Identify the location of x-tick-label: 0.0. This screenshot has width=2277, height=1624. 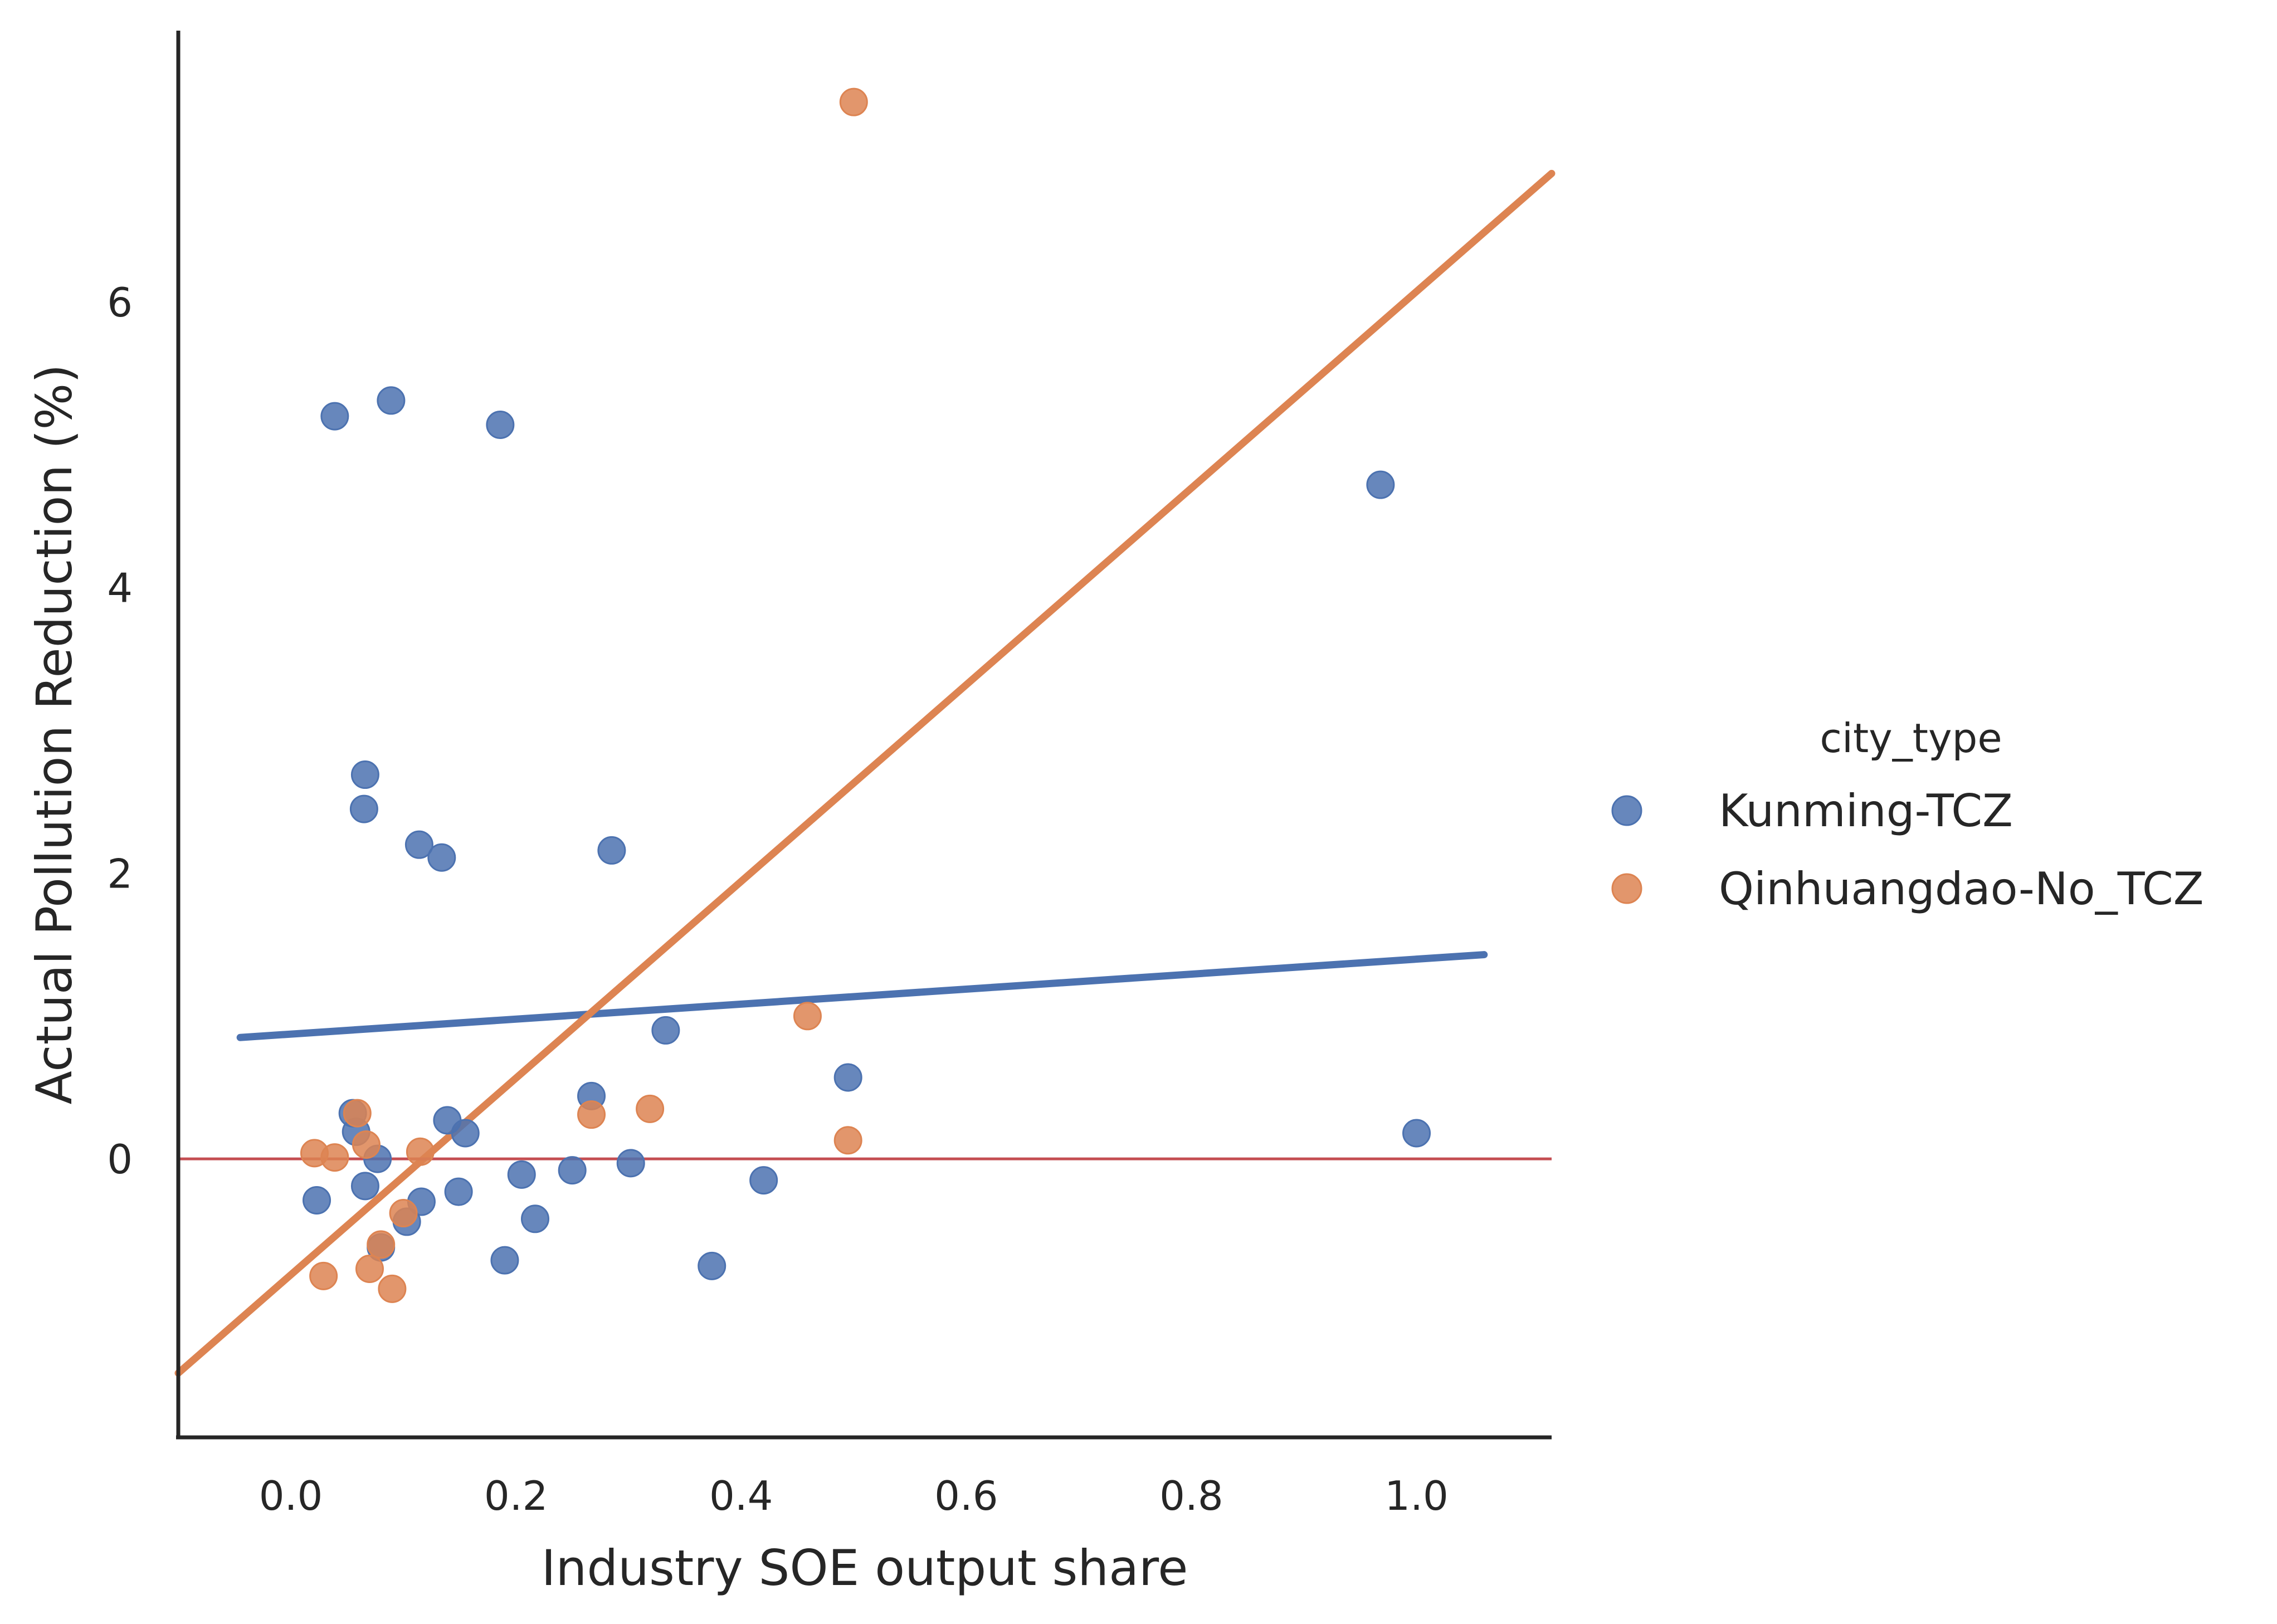
(291, 1496).